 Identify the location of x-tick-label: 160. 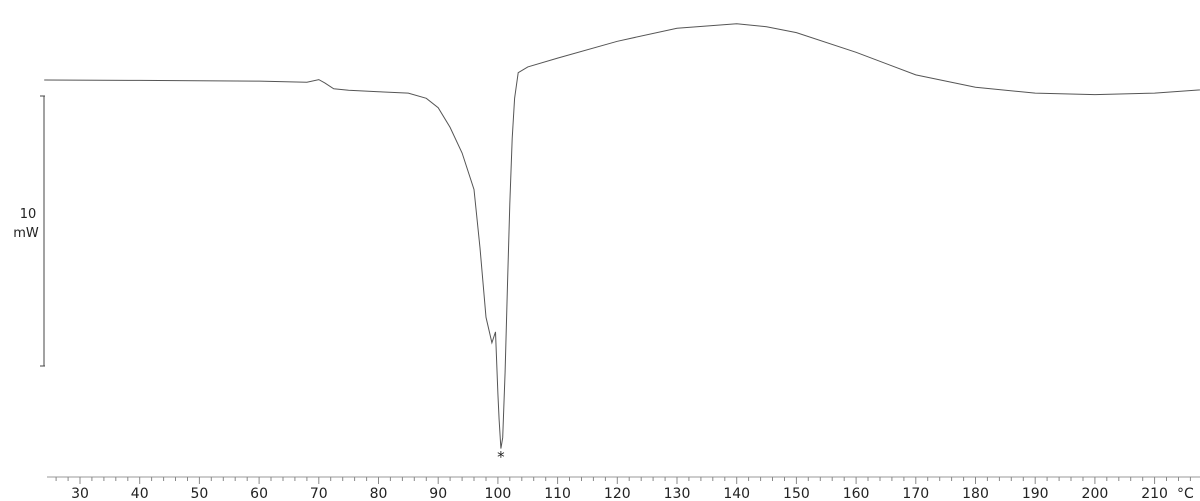
(856, 493).